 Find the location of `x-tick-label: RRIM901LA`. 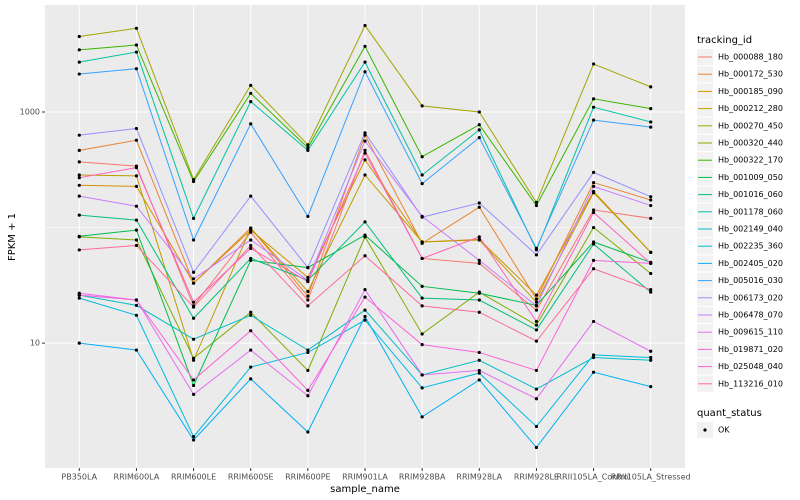

x-tick-label: RRIM901LA is located at coordinates (365, 477).